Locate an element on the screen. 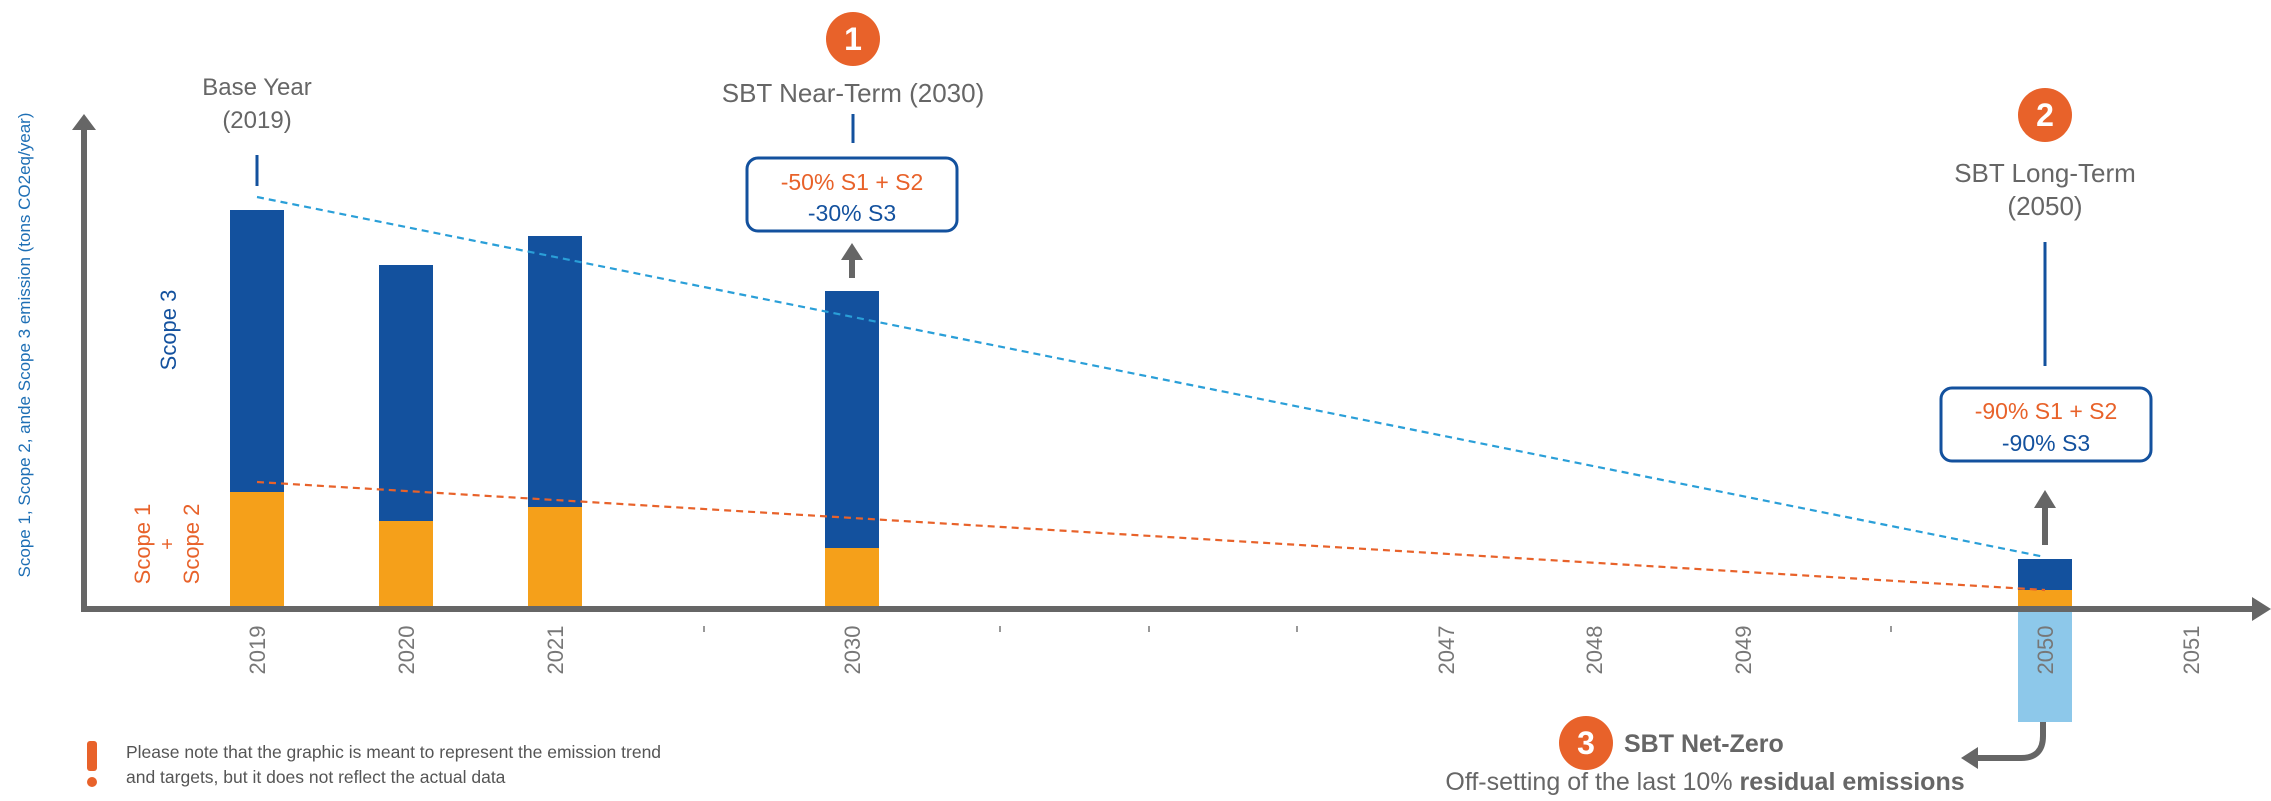 The height and width of the screenshot is (801, 2271). x-tick-label-2048: 2048 is located at coordinates (1594, 650).